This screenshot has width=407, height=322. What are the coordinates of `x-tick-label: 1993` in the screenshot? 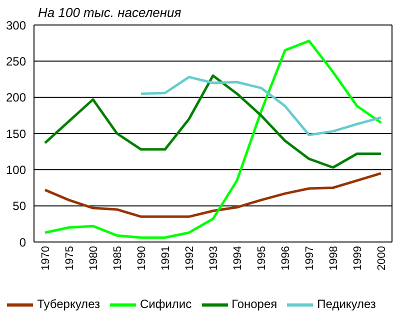 It's located at (214, 258).